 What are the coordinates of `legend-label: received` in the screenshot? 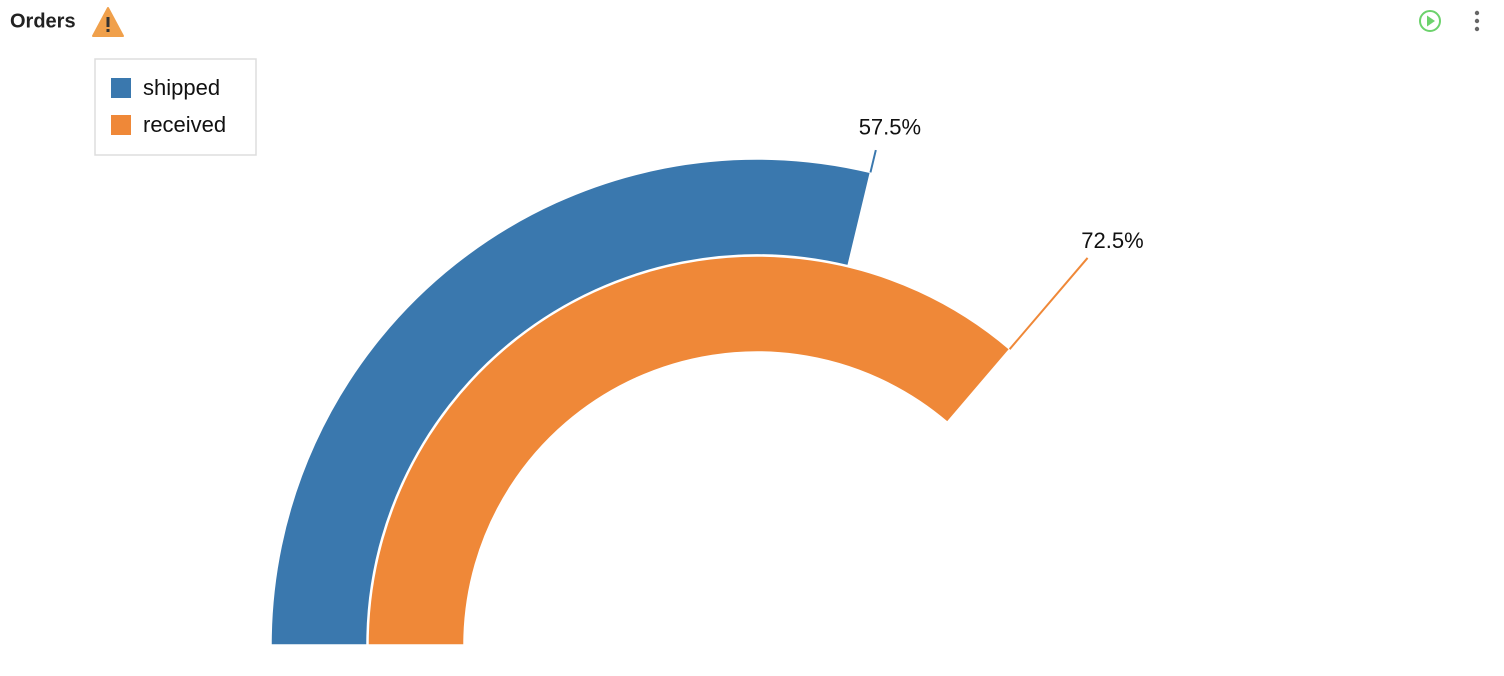 It's located at (184, 124).